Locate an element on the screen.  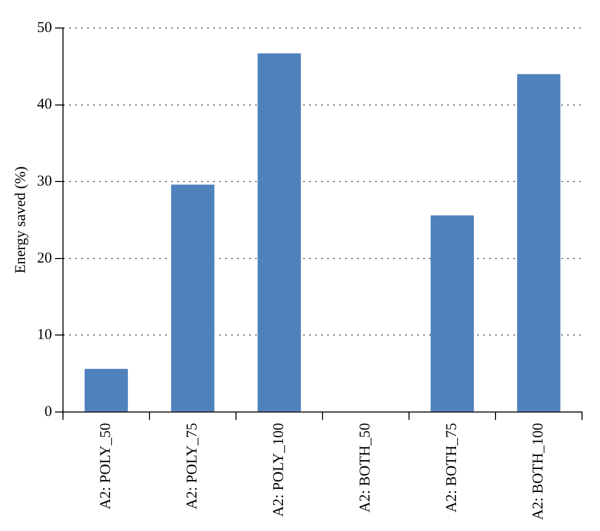
y-tick-label: 30 is located at coordinates (44, 182).